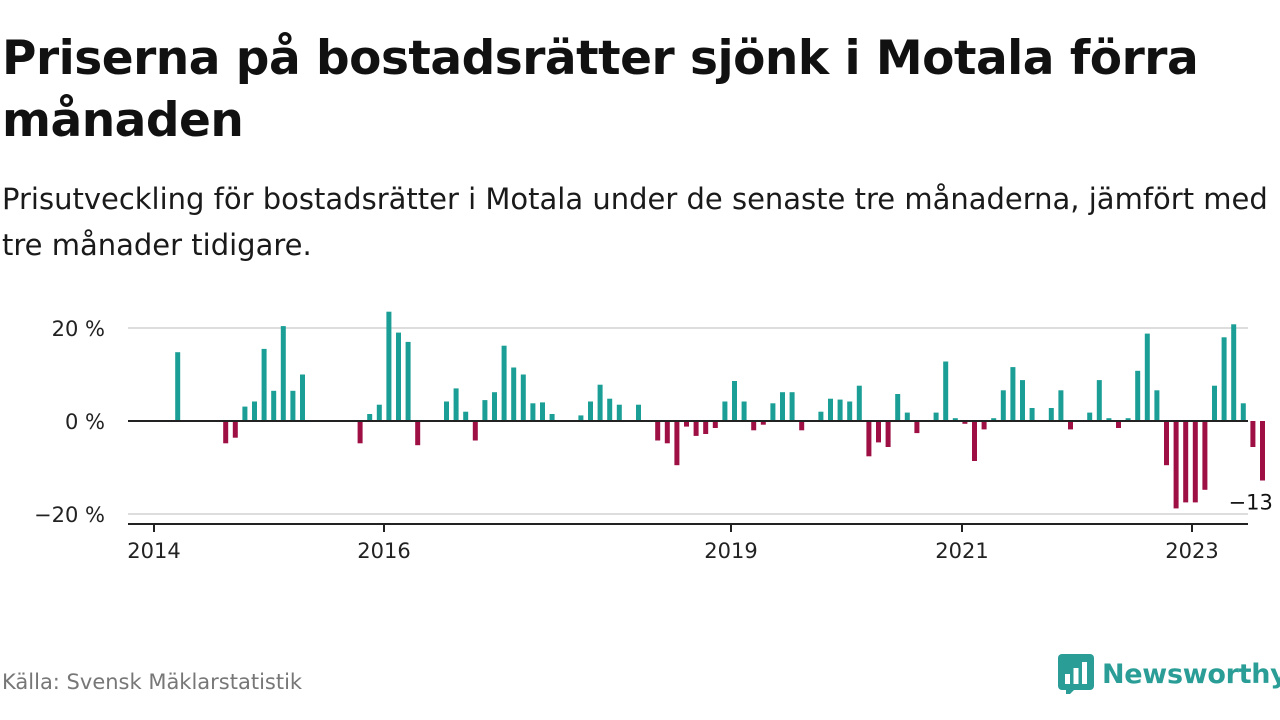 This screenshot has height=720, width=1280. I want to click on x-axis-labels: 2014 2016 2019 2021 2023, so click(673, 543).